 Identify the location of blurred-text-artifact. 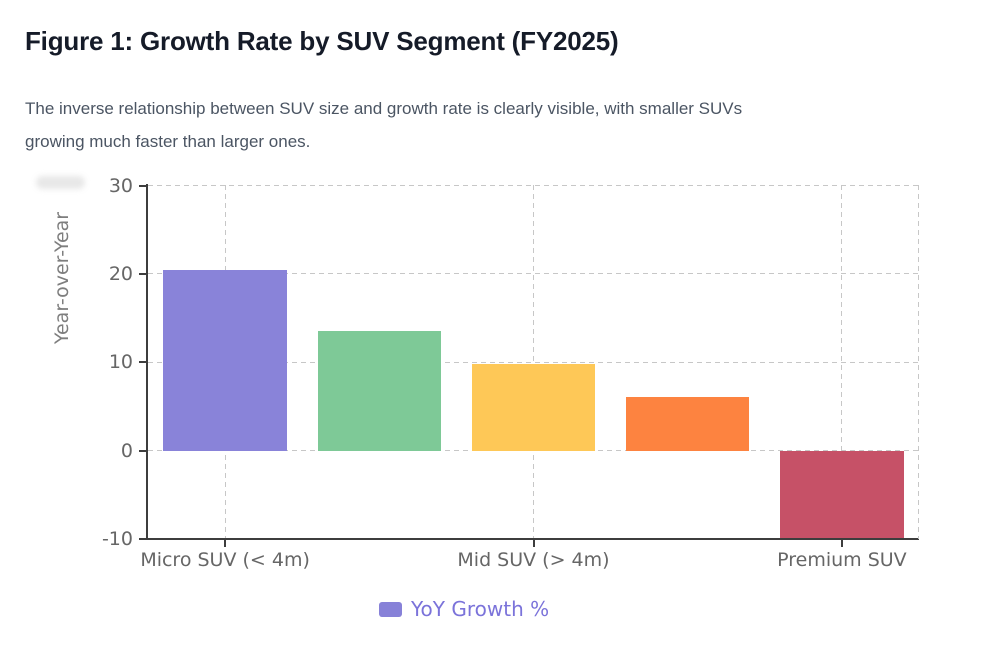
(60, 182).